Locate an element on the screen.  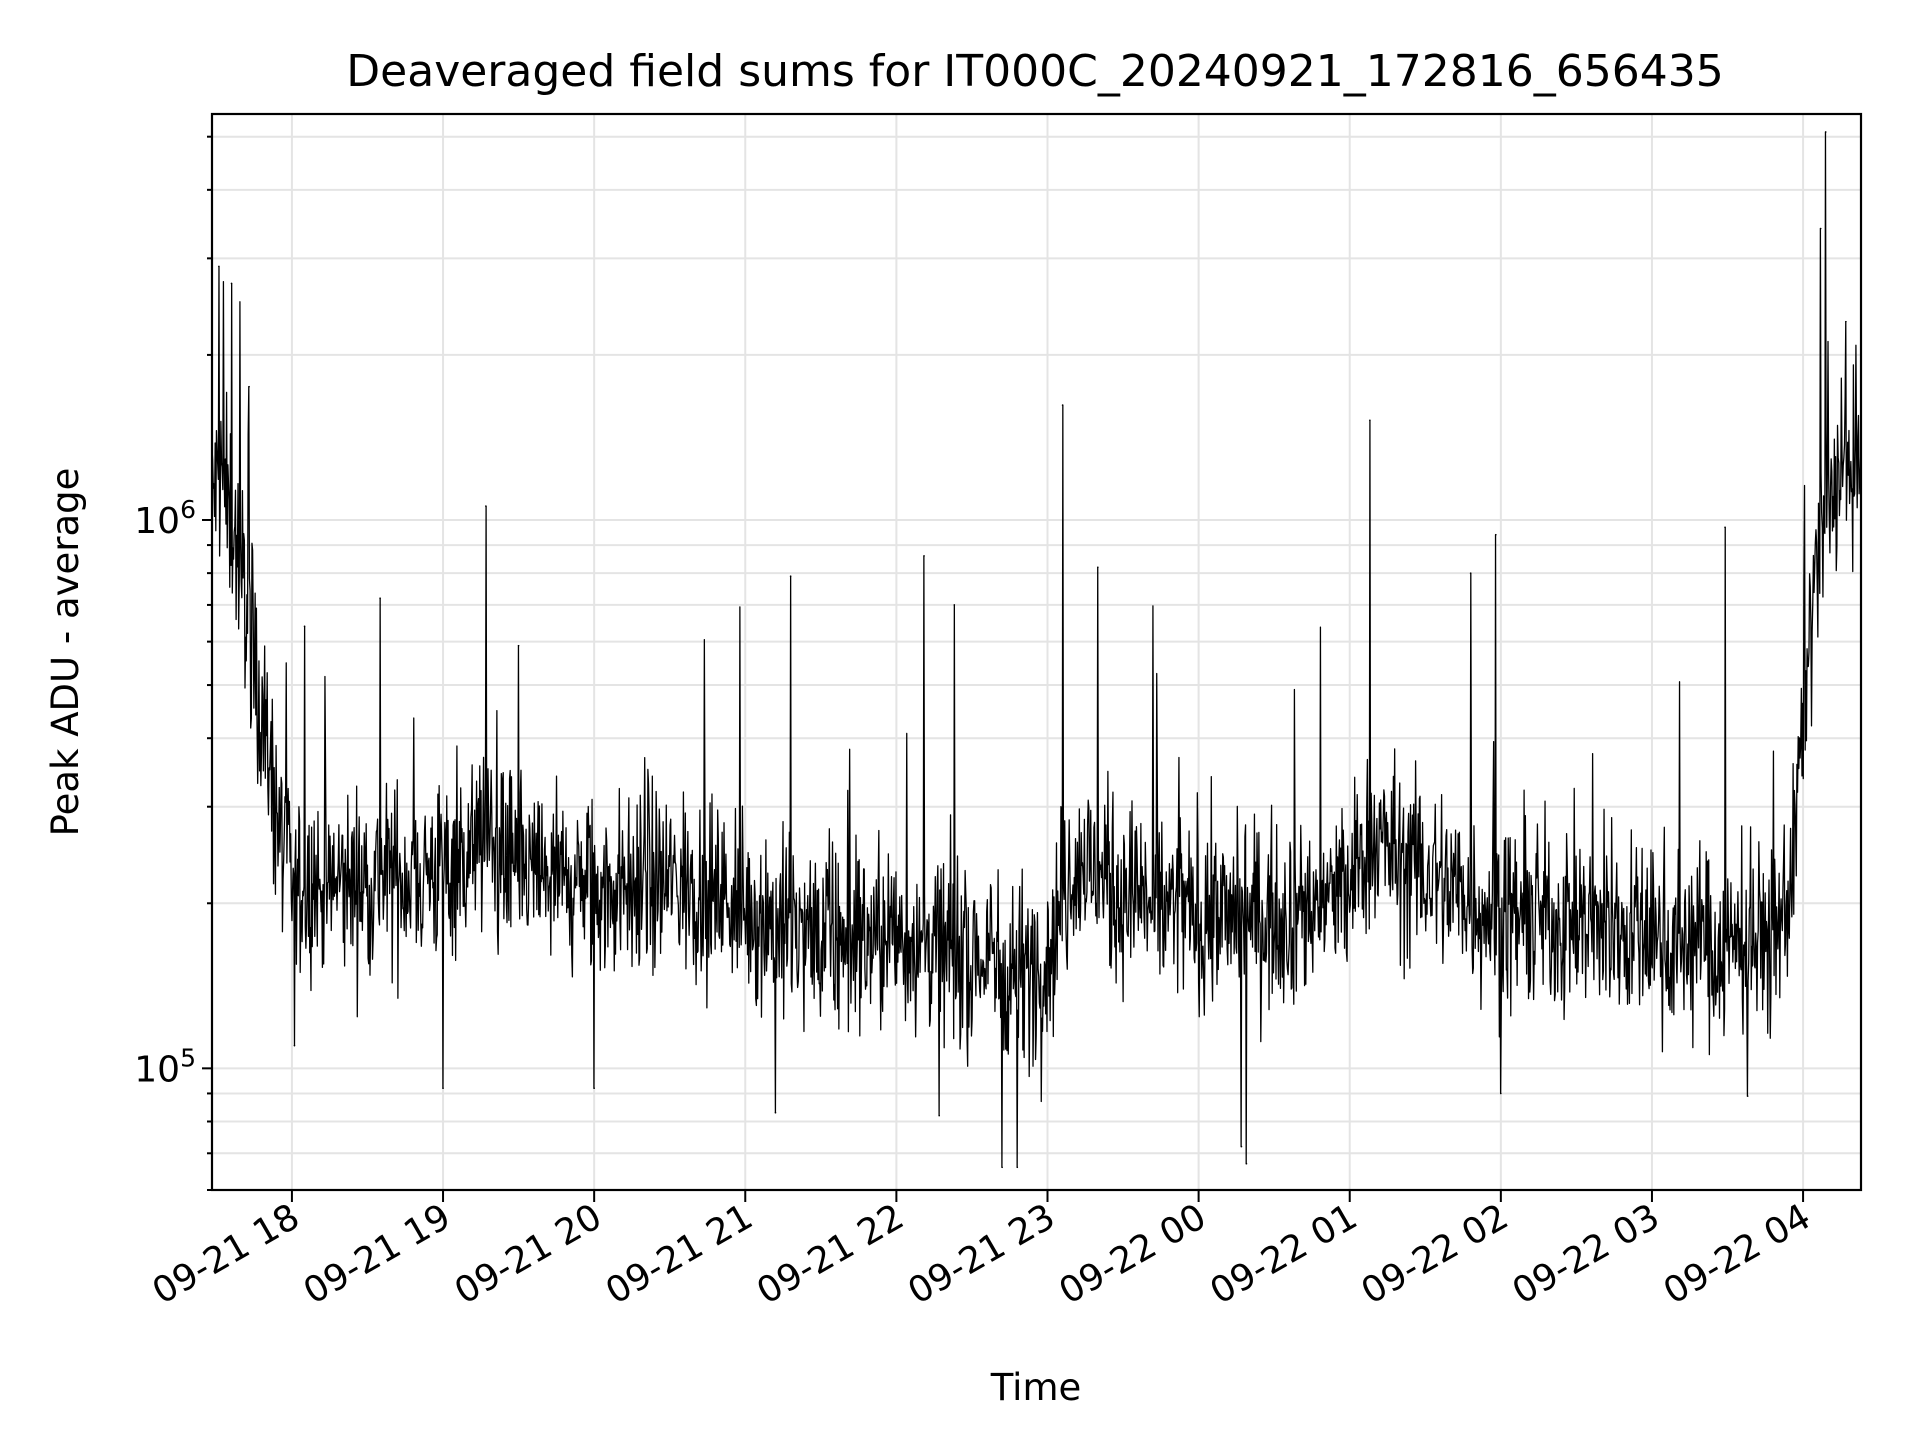
y-tick-label: 10⁵ is located at coordinates (165, 1066).